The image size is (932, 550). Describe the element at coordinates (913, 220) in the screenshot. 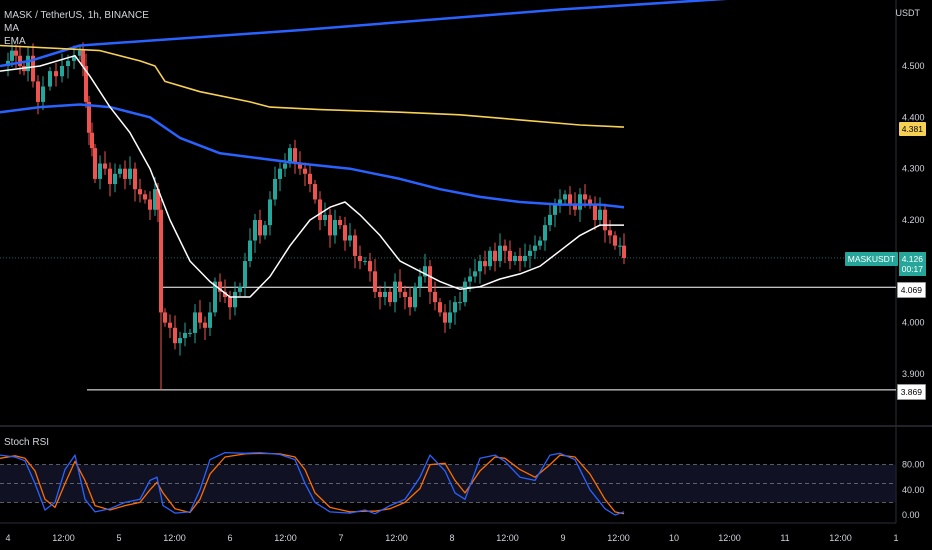

I see `price-tick-label: 4.200` at that location.